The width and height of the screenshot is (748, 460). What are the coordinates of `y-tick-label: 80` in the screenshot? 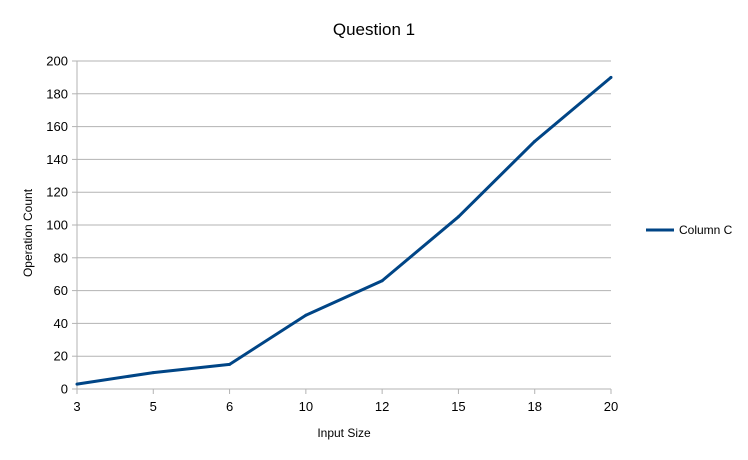 It's located at (61, 257).